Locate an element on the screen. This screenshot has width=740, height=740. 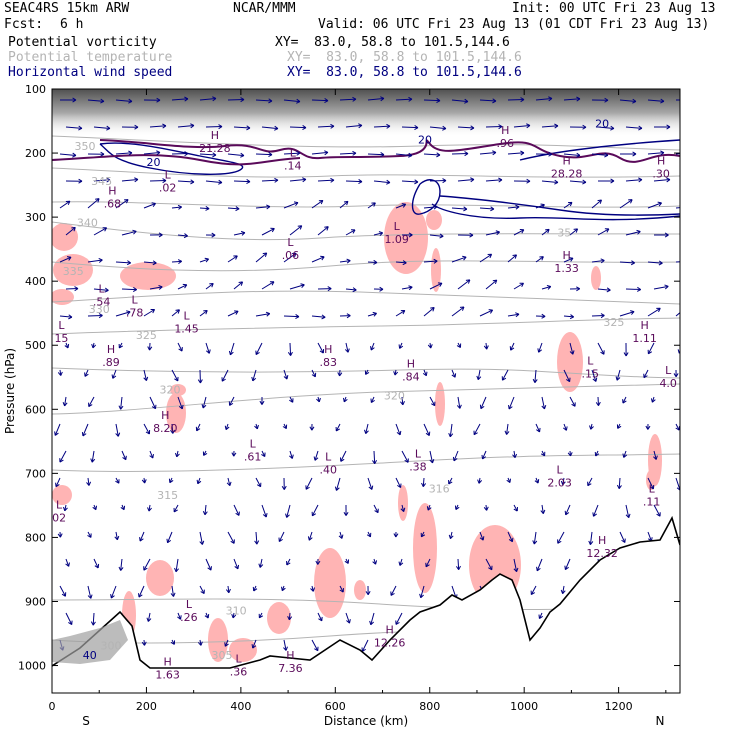
extremum-value-label: .61 is located at coordinates (253, 457).